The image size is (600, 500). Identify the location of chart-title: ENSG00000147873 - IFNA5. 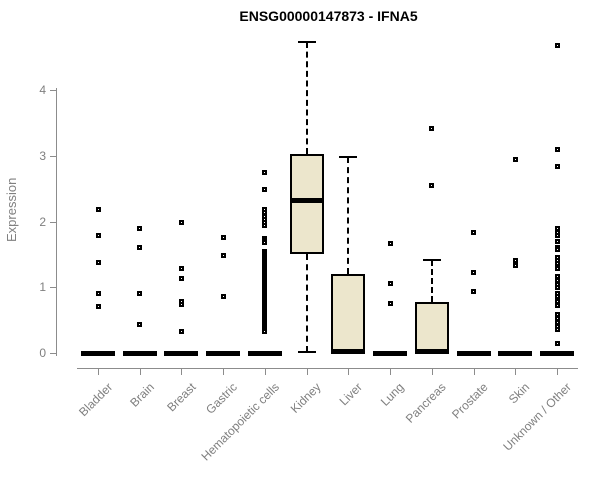
(328, 16).